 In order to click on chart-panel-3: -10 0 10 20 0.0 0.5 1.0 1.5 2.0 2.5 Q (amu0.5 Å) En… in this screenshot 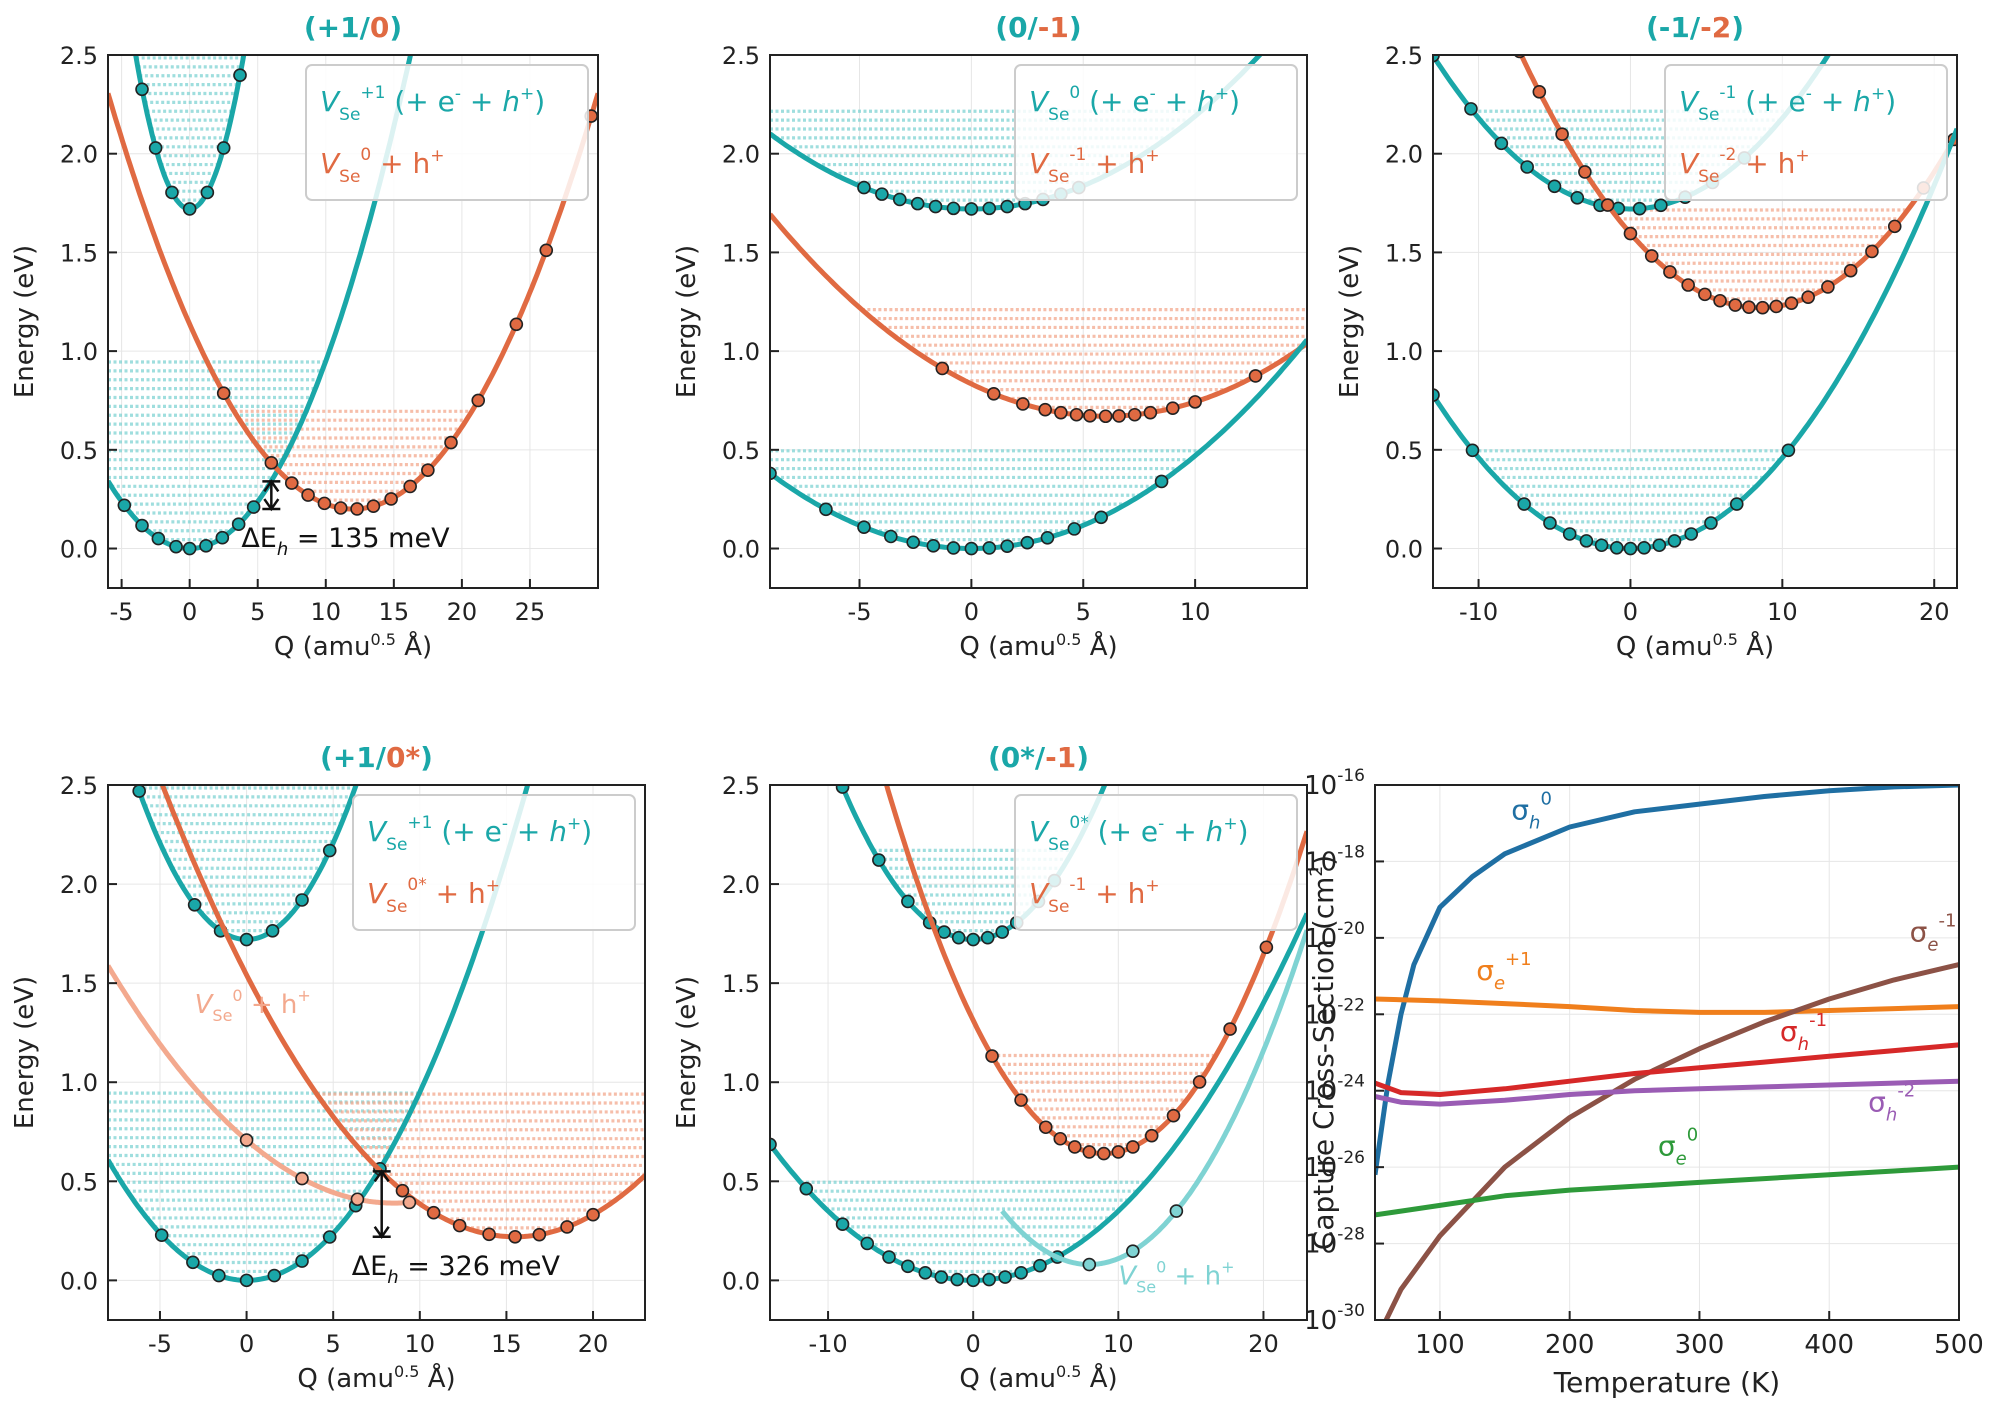, I will do `click(1646, 336)`.